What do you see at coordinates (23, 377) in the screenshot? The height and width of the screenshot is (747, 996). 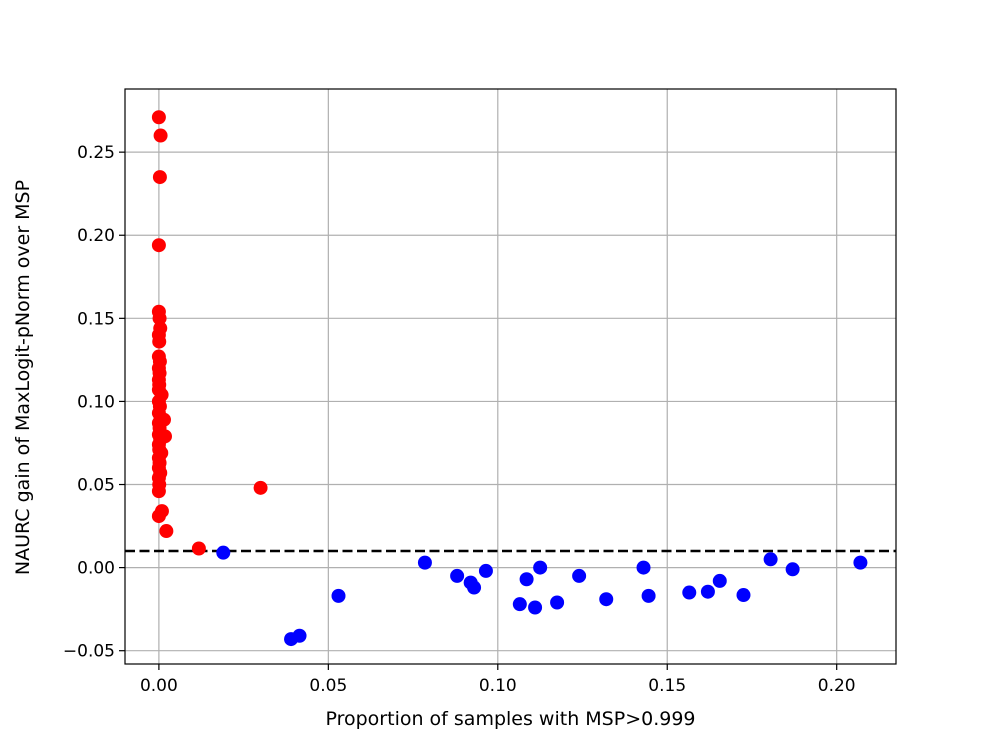 I see `y-axis-label: NAURC gain of MaxLogit-pNorm over MSP` at bounding box center [23, 377].